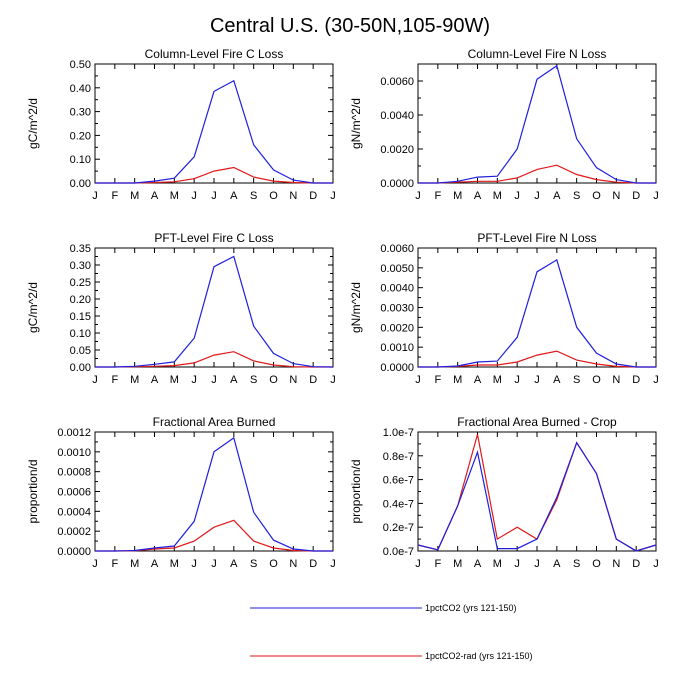 The height and width of the screenshot is (700, 700). Describe the element at coordinates (80, 283) in the screenshot. I see `y-tick-label: 0.25` at that location.